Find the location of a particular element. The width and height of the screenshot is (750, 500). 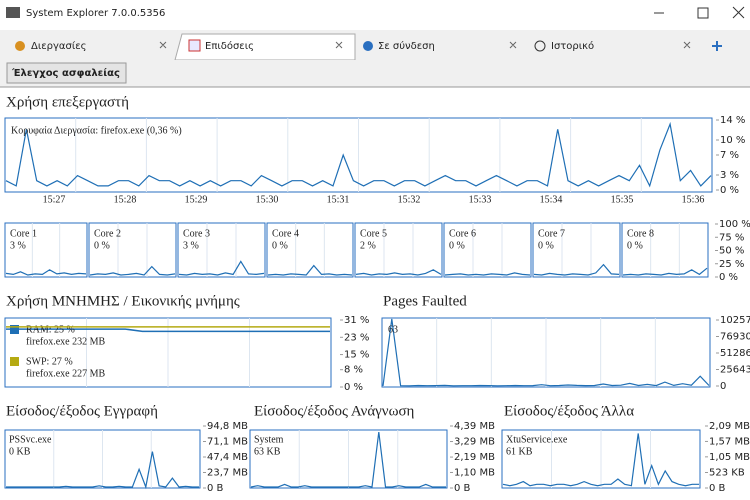

graph-label: Κορυφαία Διεργασία: firefox.exe (0,36 %) is located at coordinates (96, 130).